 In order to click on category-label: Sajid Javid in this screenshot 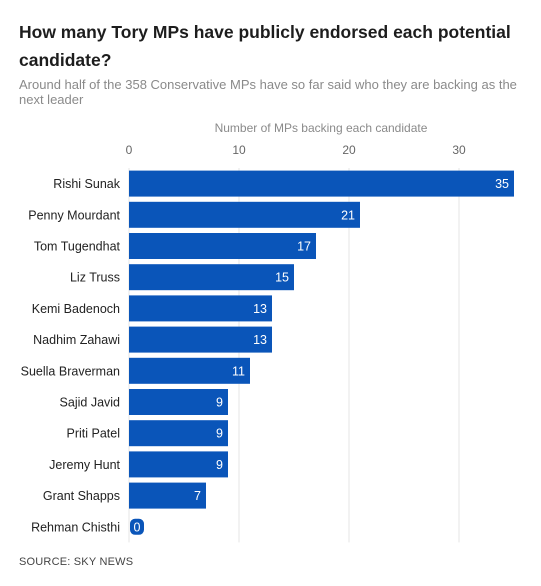, I will do `click(90, 403)`.